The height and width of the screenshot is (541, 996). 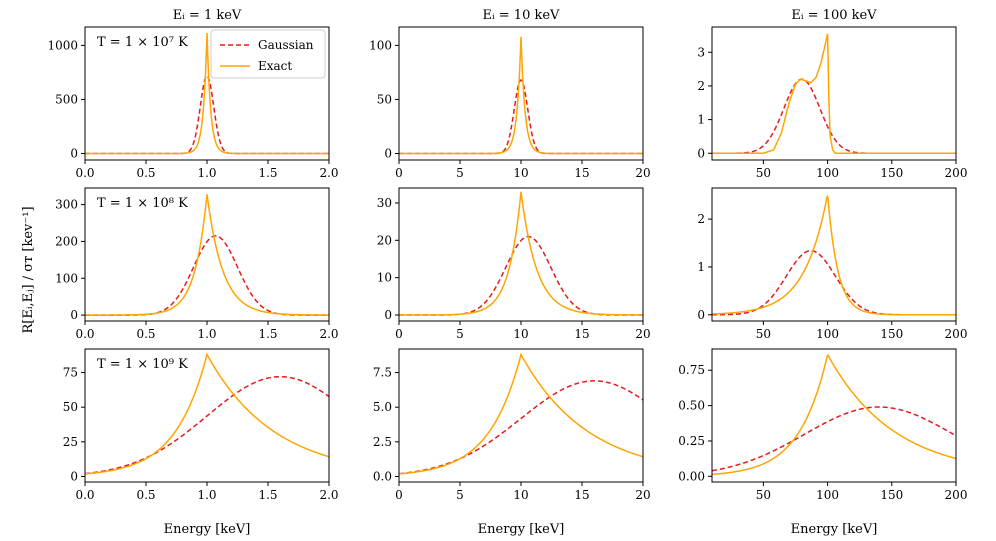 What do you see at coordinates (268, 54) in the screenshot?
I see `legend: Gaussian Exact` at bounding box center [268, 54].